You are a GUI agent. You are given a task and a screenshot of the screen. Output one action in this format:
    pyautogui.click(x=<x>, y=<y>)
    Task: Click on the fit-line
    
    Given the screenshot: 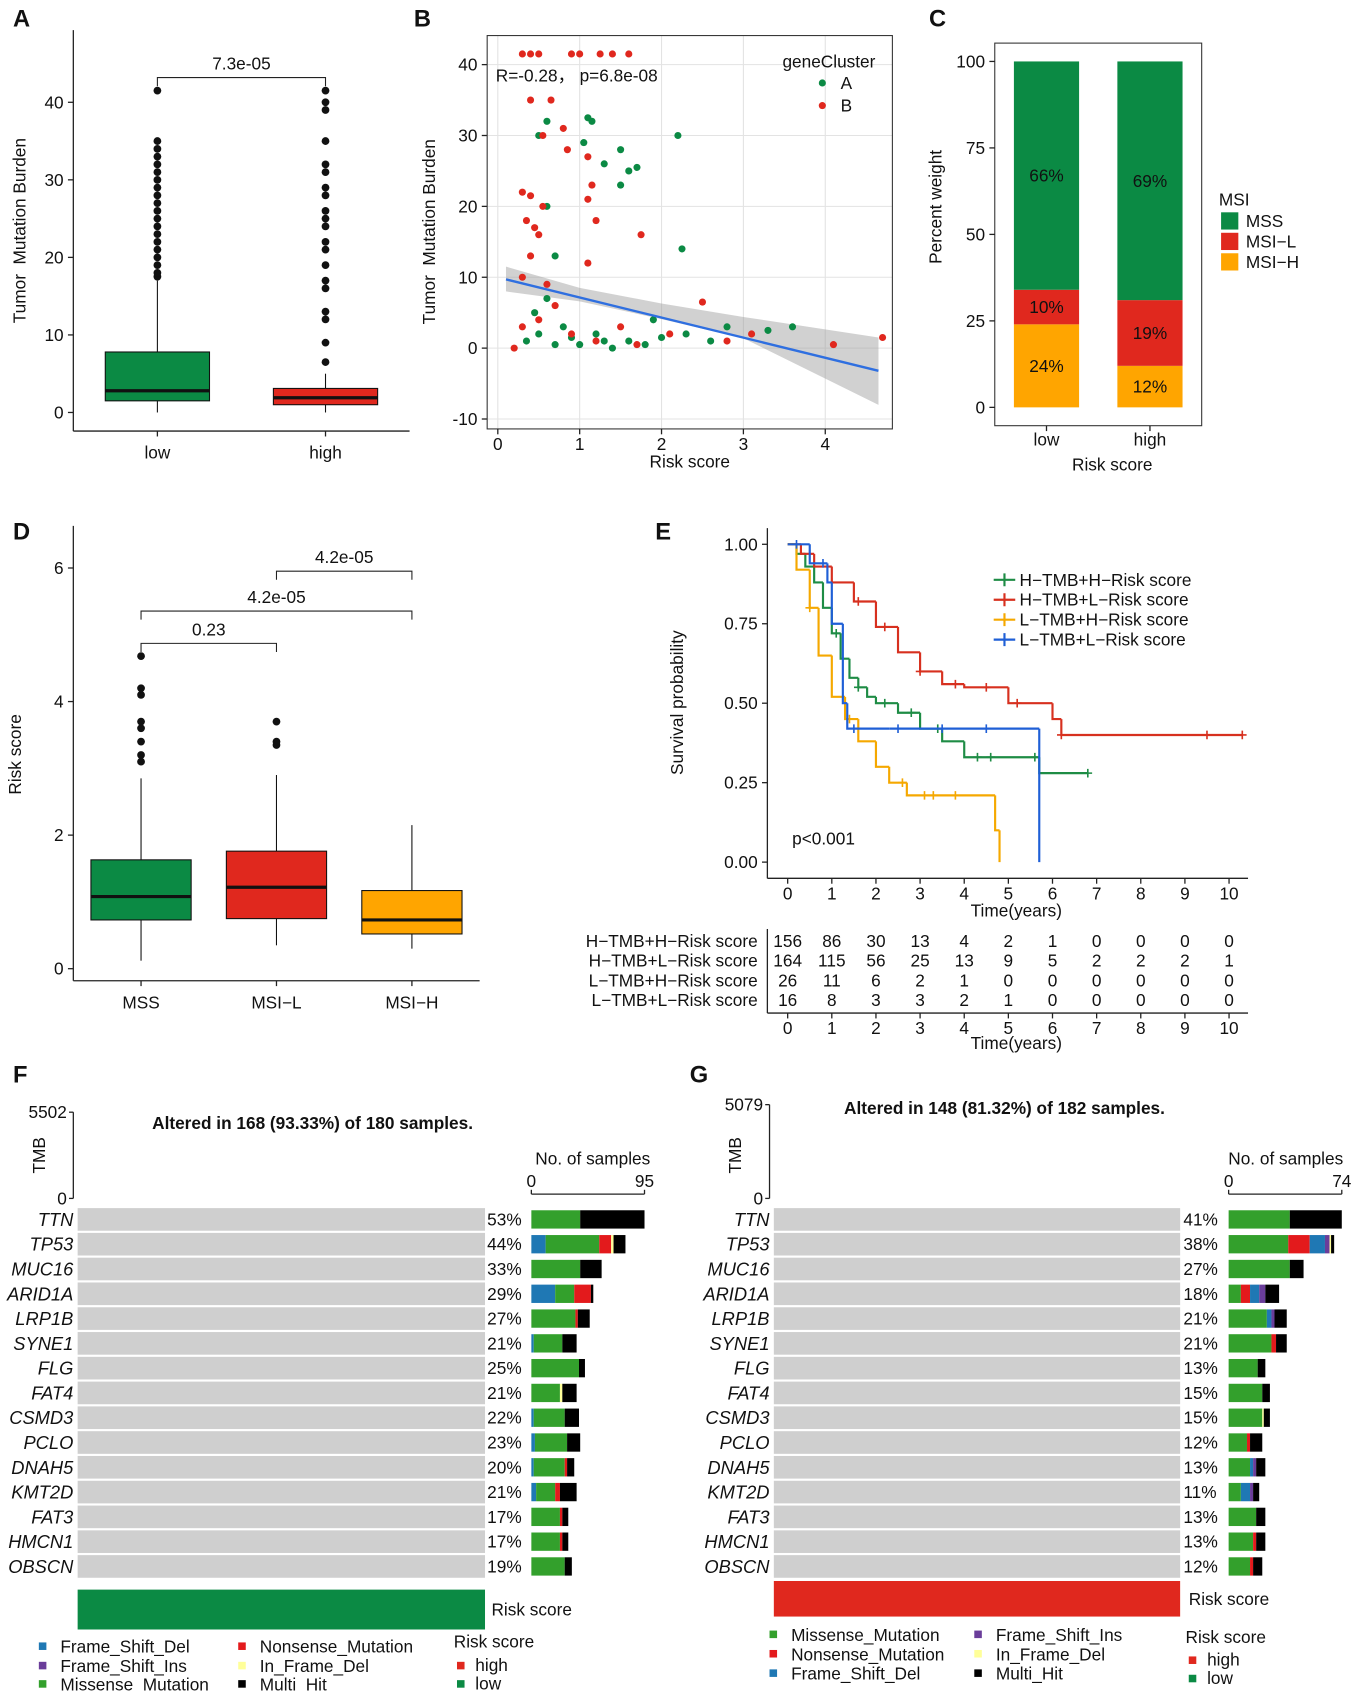 What is the action you would take?
    pyautogui.click(x=692, y=325)
    